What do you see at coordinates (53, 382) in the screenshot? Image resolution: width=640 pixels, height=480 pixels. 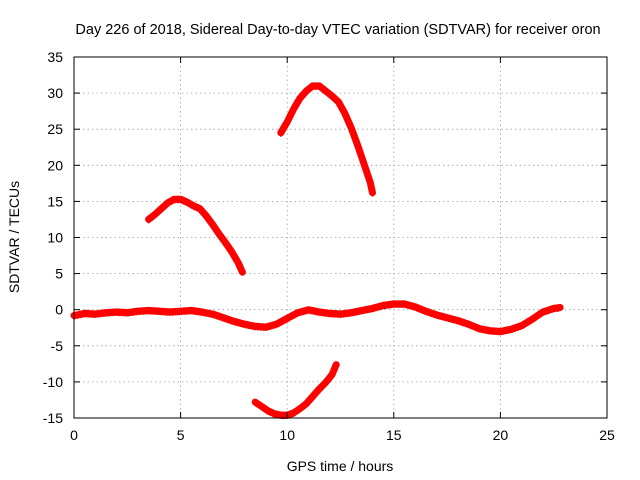 I see `y-tick-label: -10` at bounding box center [53, 382].